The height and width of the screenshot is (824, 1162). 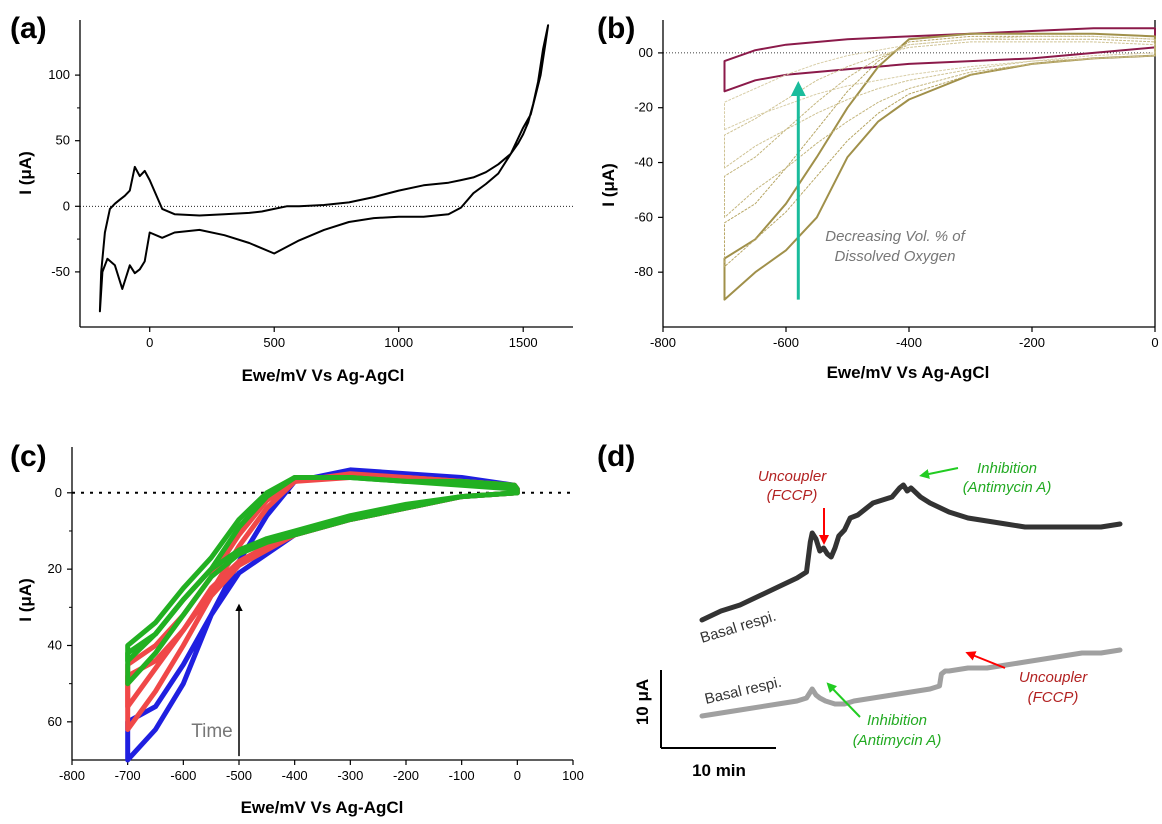 What do you see at coordinates (406, 775) in the screenshot?
I see `panel-c-x-tick-label: -200` at bounding box center [406, 775].